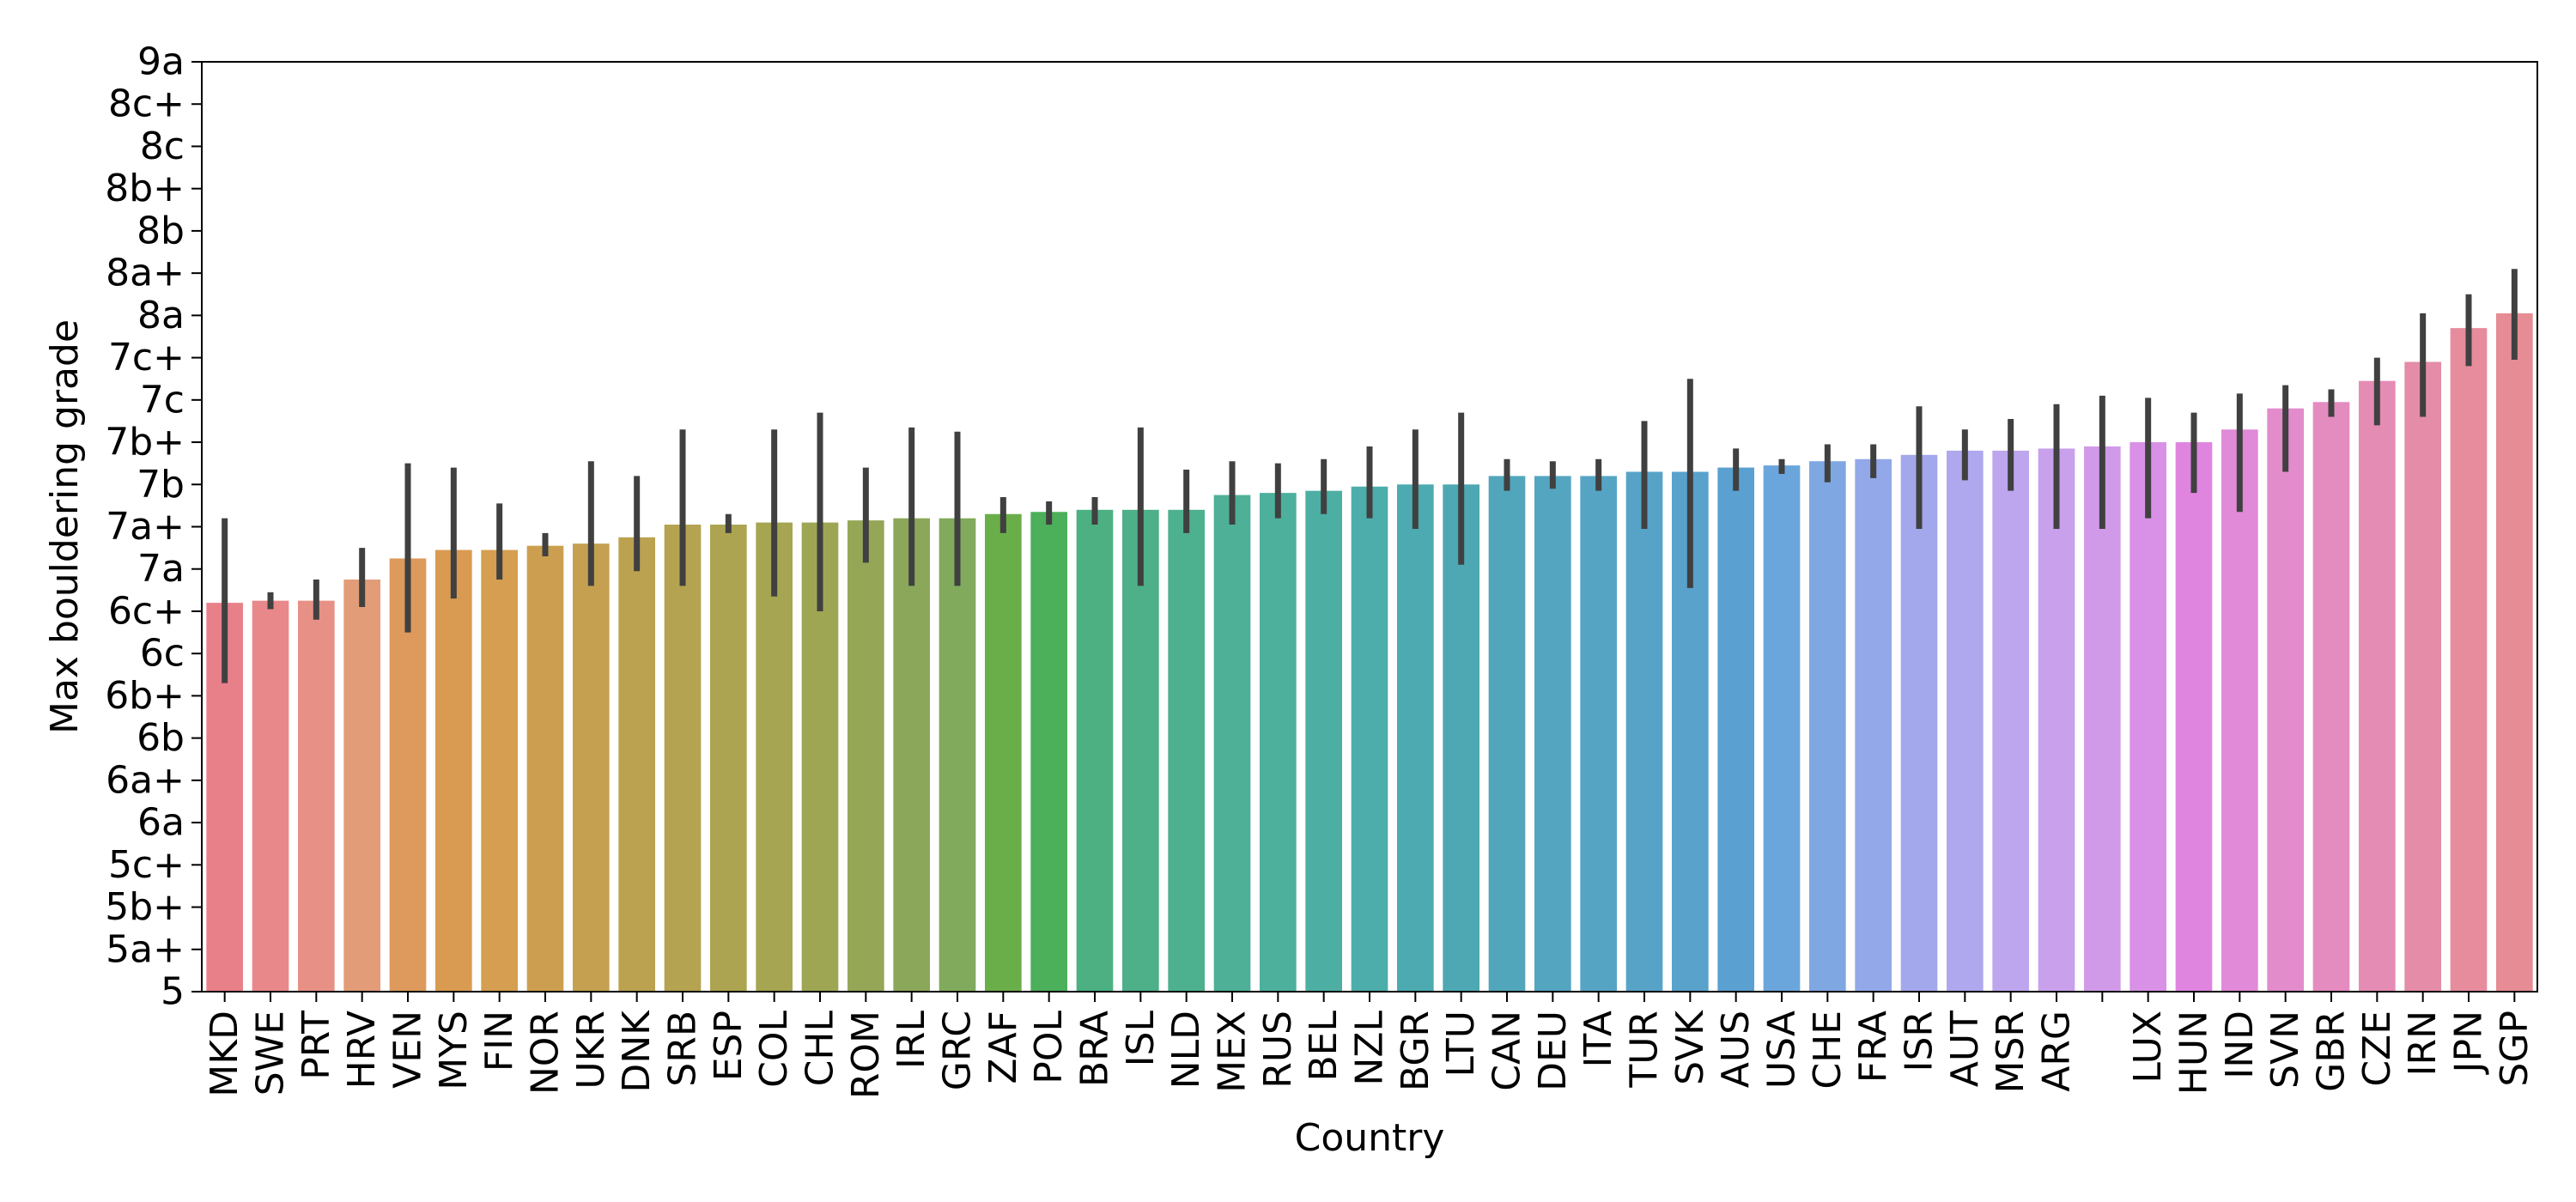  What do you see at coordinates (162, 146) in the screenshot?
I see `y-tick-label: 8c` at bounding box center [162, 146].